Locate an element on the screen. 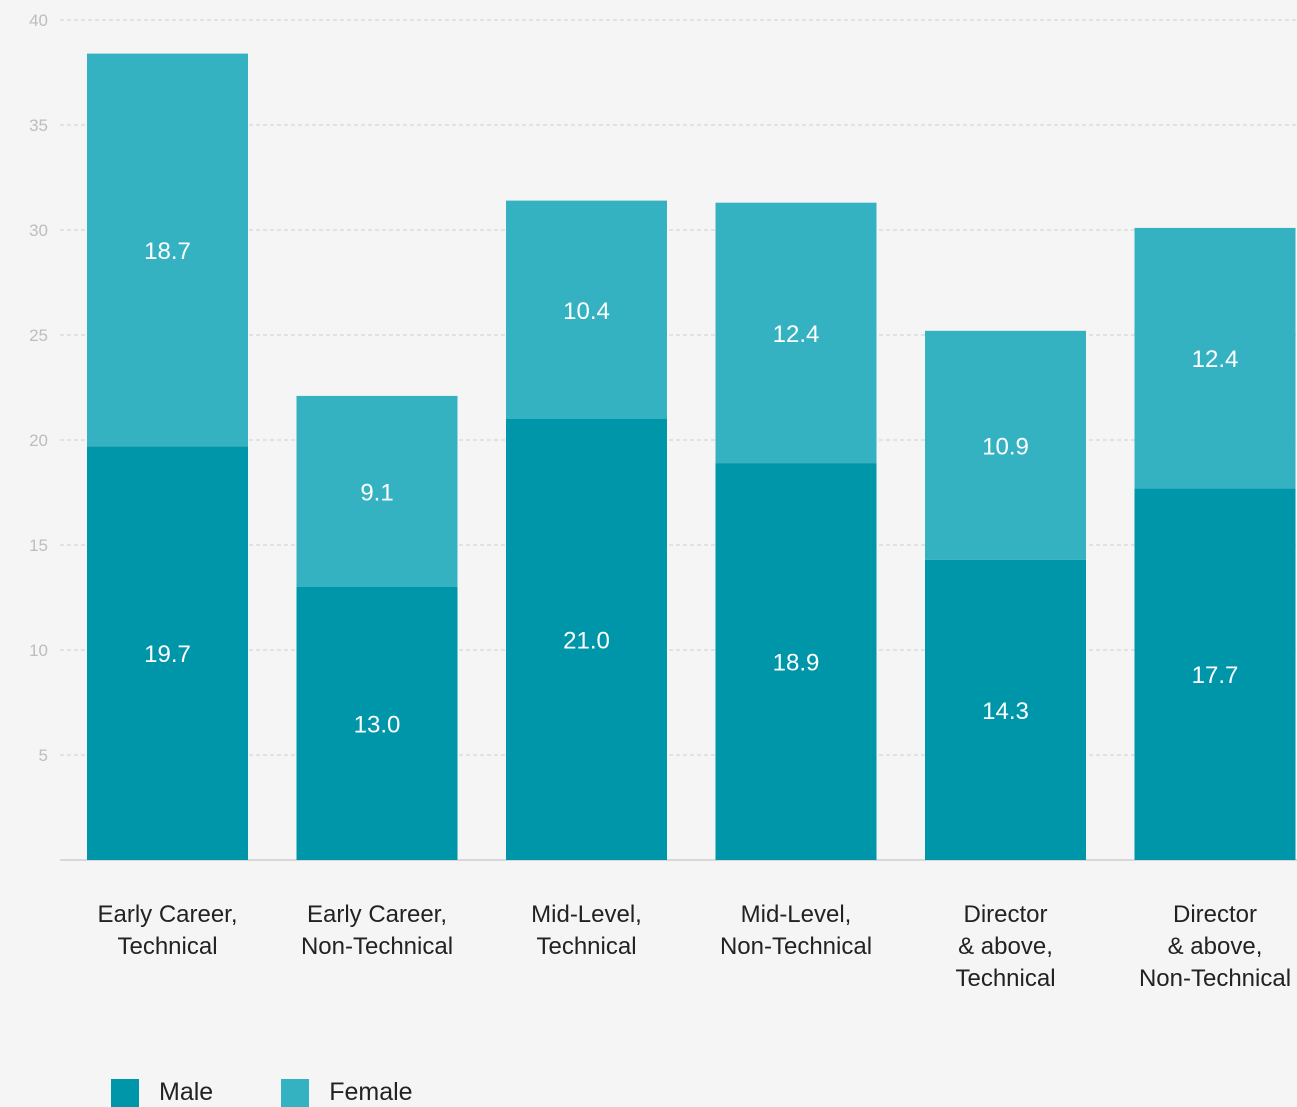 The image size is (1297, 1107). y-tick-label: 10 is located at coordinates (38, 650).